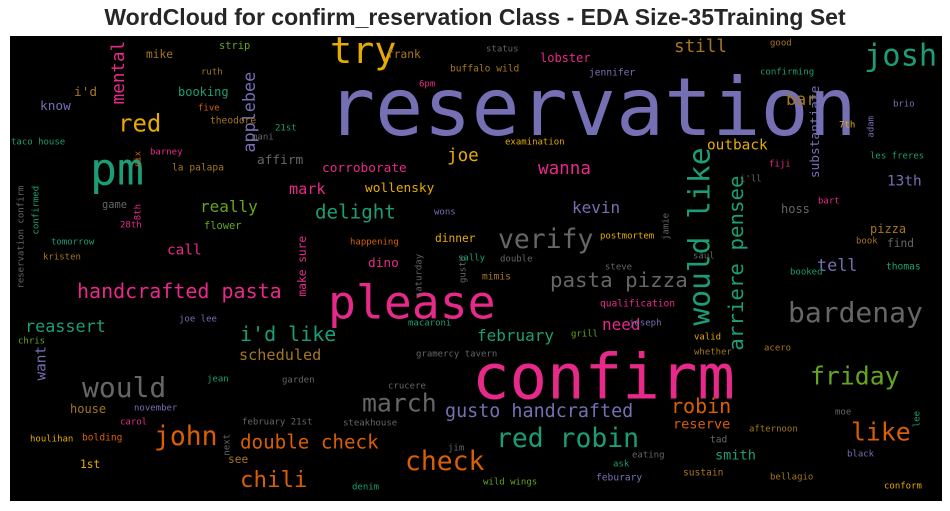  Describe the element at coordinates (298, 381) in the screenshot. I see `word-garden: garden` at that location.